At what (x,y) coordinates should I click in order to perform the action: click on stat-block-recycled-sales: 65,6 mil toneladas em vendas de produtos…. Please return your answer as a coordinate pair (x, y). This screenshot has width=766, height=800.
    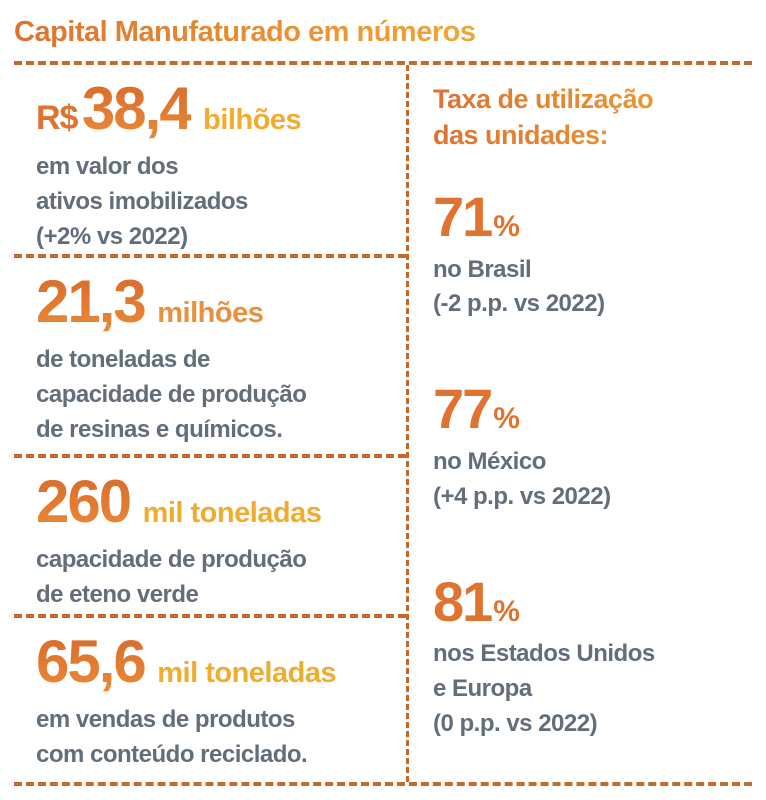
    Looking at the image, I should click on (210, 698).